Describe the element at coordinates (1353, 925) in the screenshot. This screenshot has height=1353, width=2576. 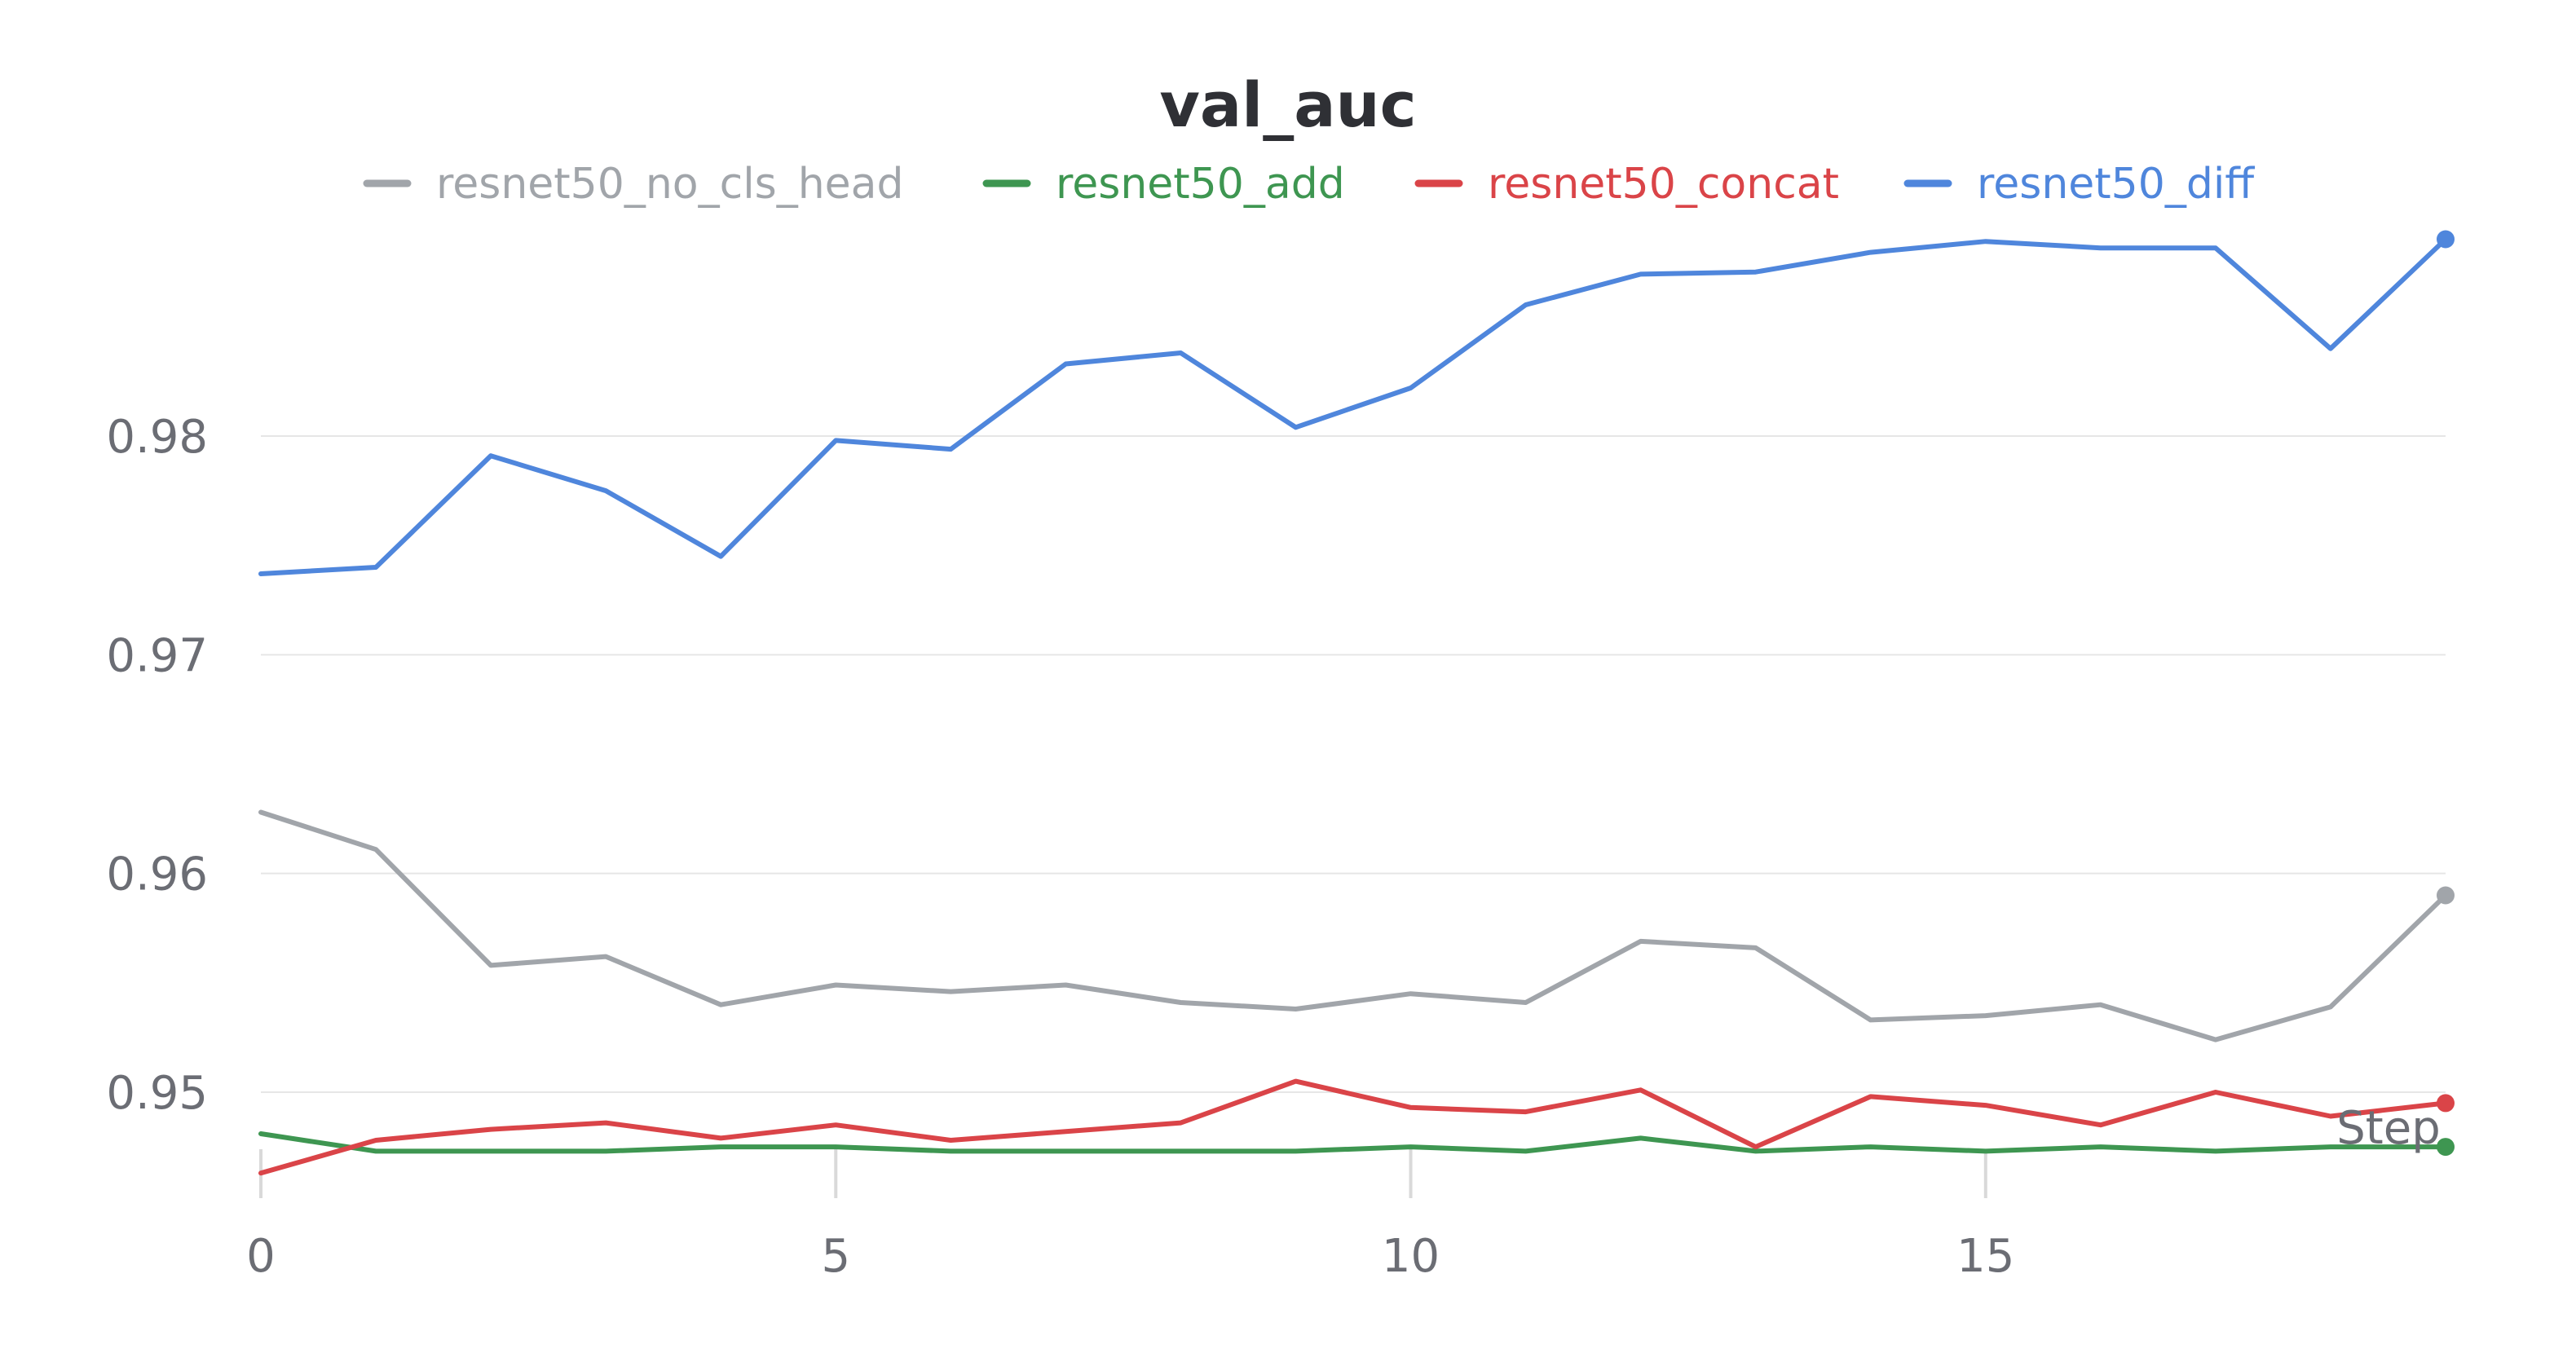
I see `series-line-resnet50_no_cls_head` at that location.